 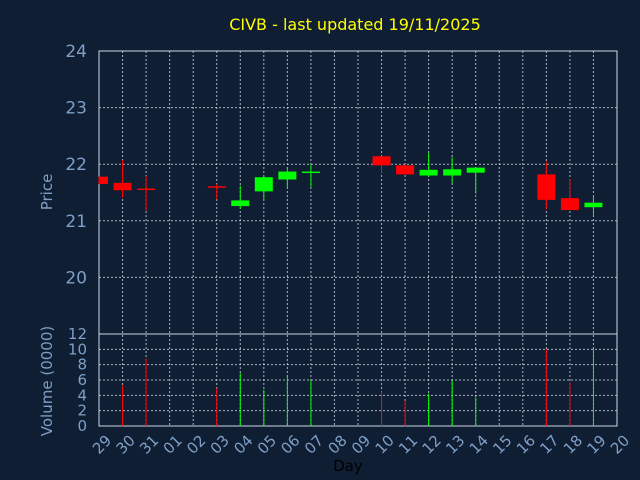 What do you see at coordinates (82, 395) in the screenshot?
I see `volume-tick-label: 4` at bounding box center [82, 395].